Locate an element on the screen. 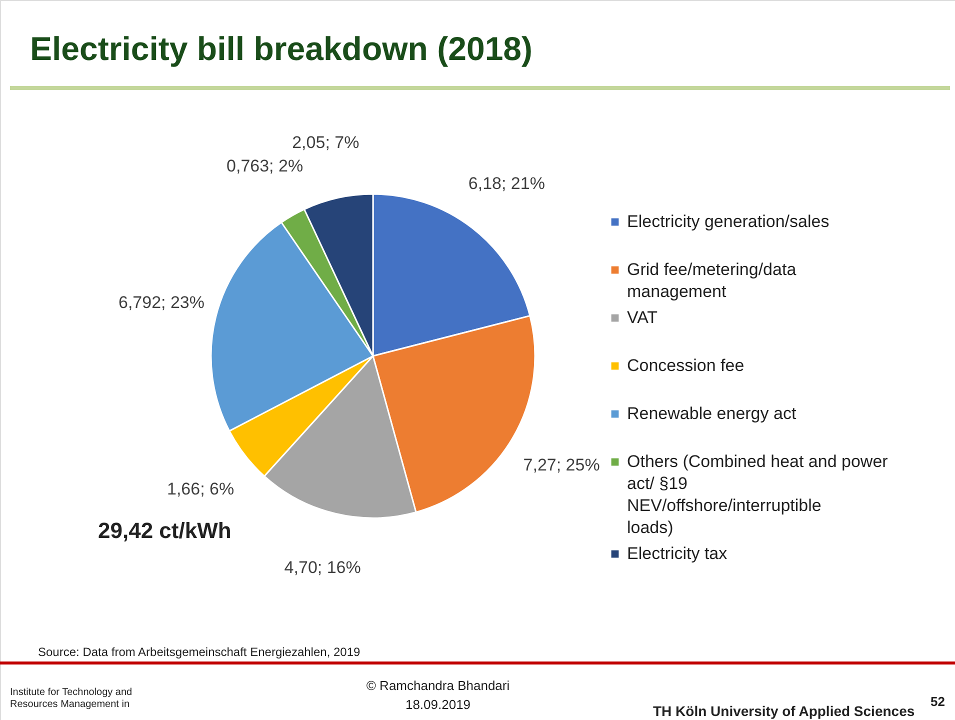 The width and height of the screenshot is (955, 720). legend-label: Concession fee is located at coordinates (685, 365).